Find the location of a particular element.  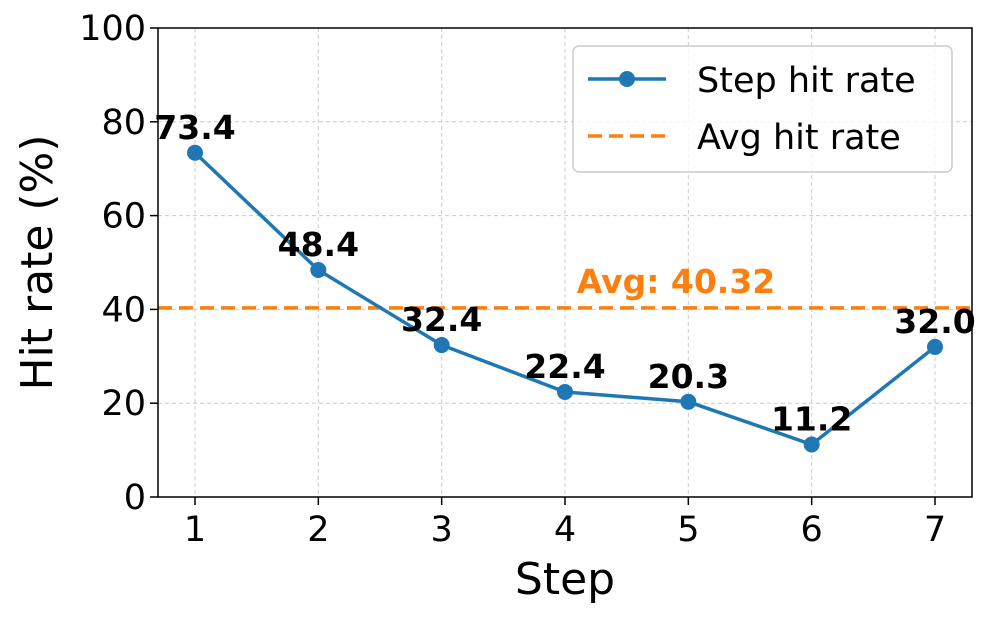

y-tick-label-60: 60 is located at coordinates (123, 217).